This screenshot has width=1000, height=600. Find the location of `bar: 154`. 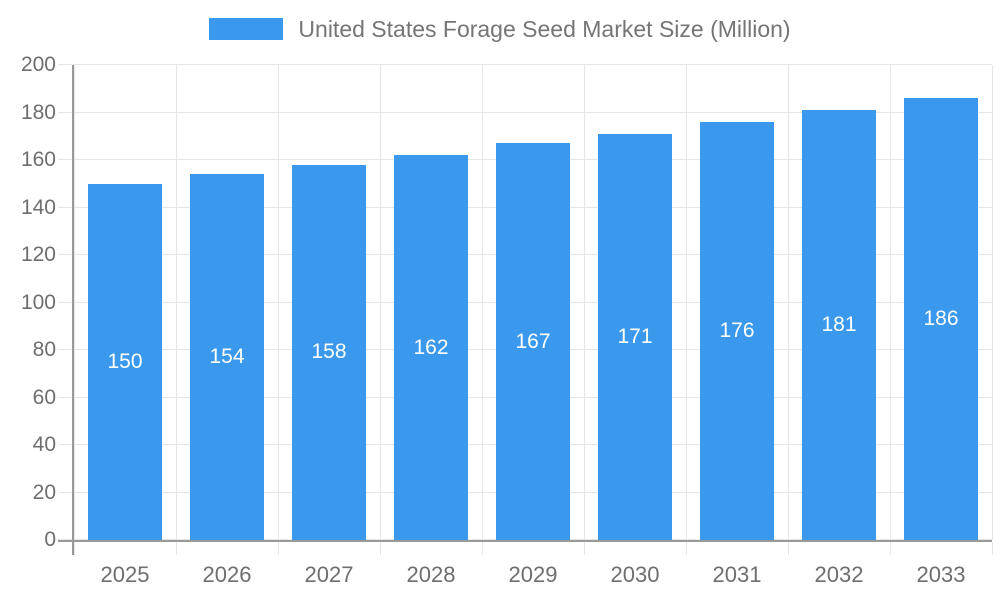

bar: 154 is located at coordinates (227, 357).